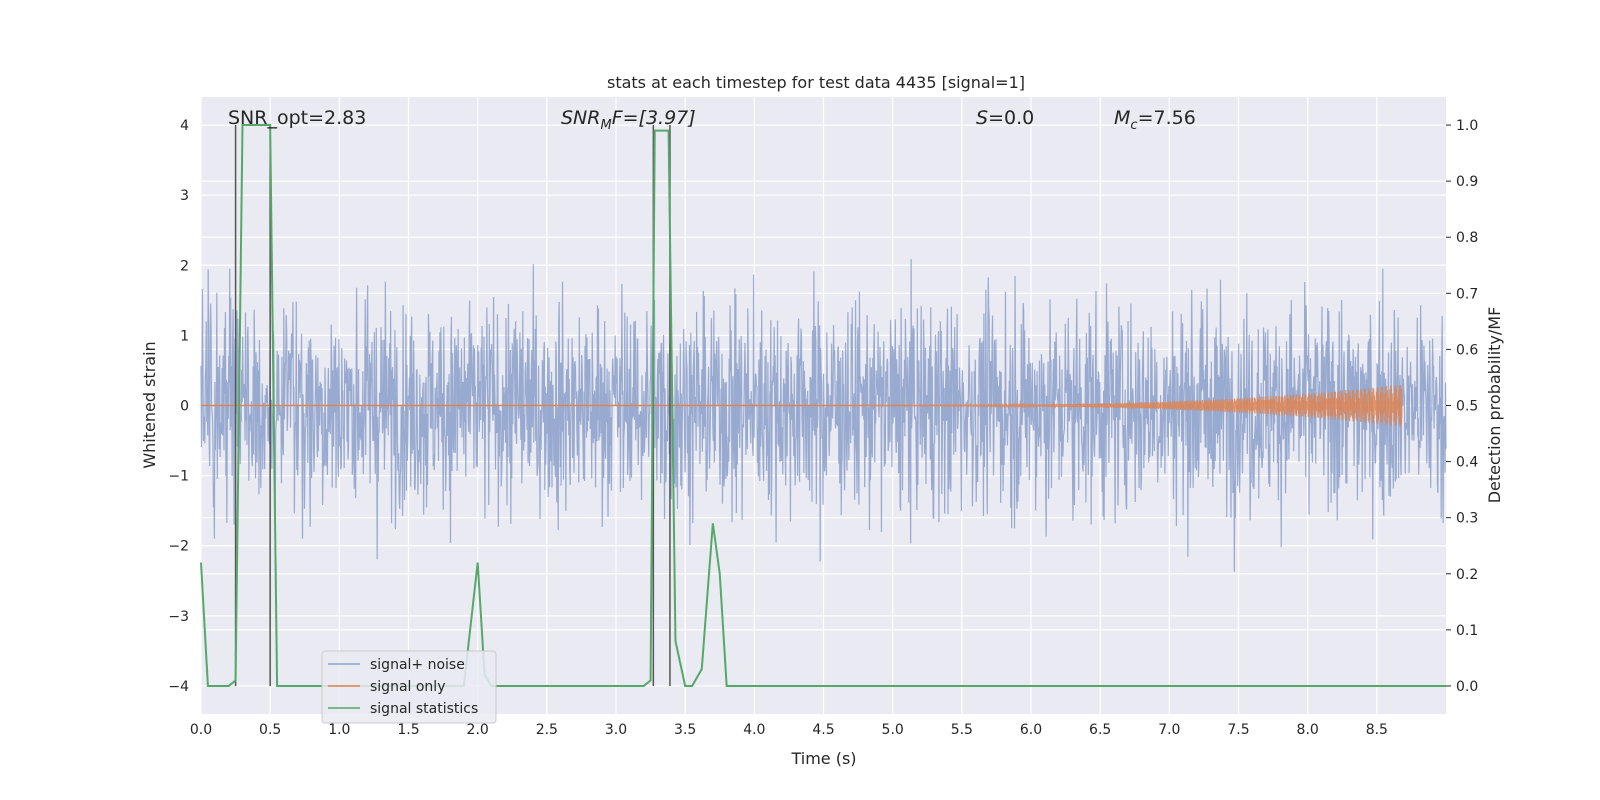  What do you see at coordinates (1467, 126) in the screenshot?
I see `y2-tick-label: 1.0` at bounding box center [1467, 126].